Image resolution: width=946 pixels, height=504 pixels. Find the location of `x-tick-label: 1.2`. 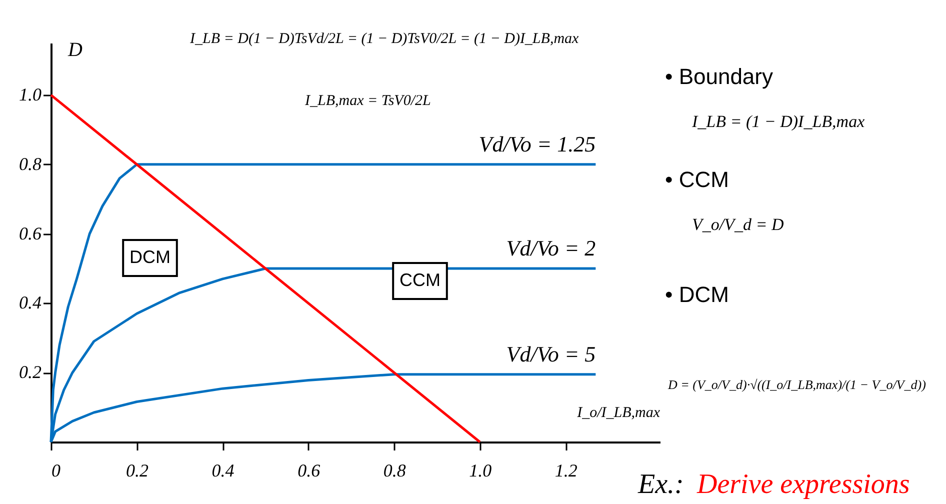

x-tick-label: 1.2 is located at coordinates (566, 470).